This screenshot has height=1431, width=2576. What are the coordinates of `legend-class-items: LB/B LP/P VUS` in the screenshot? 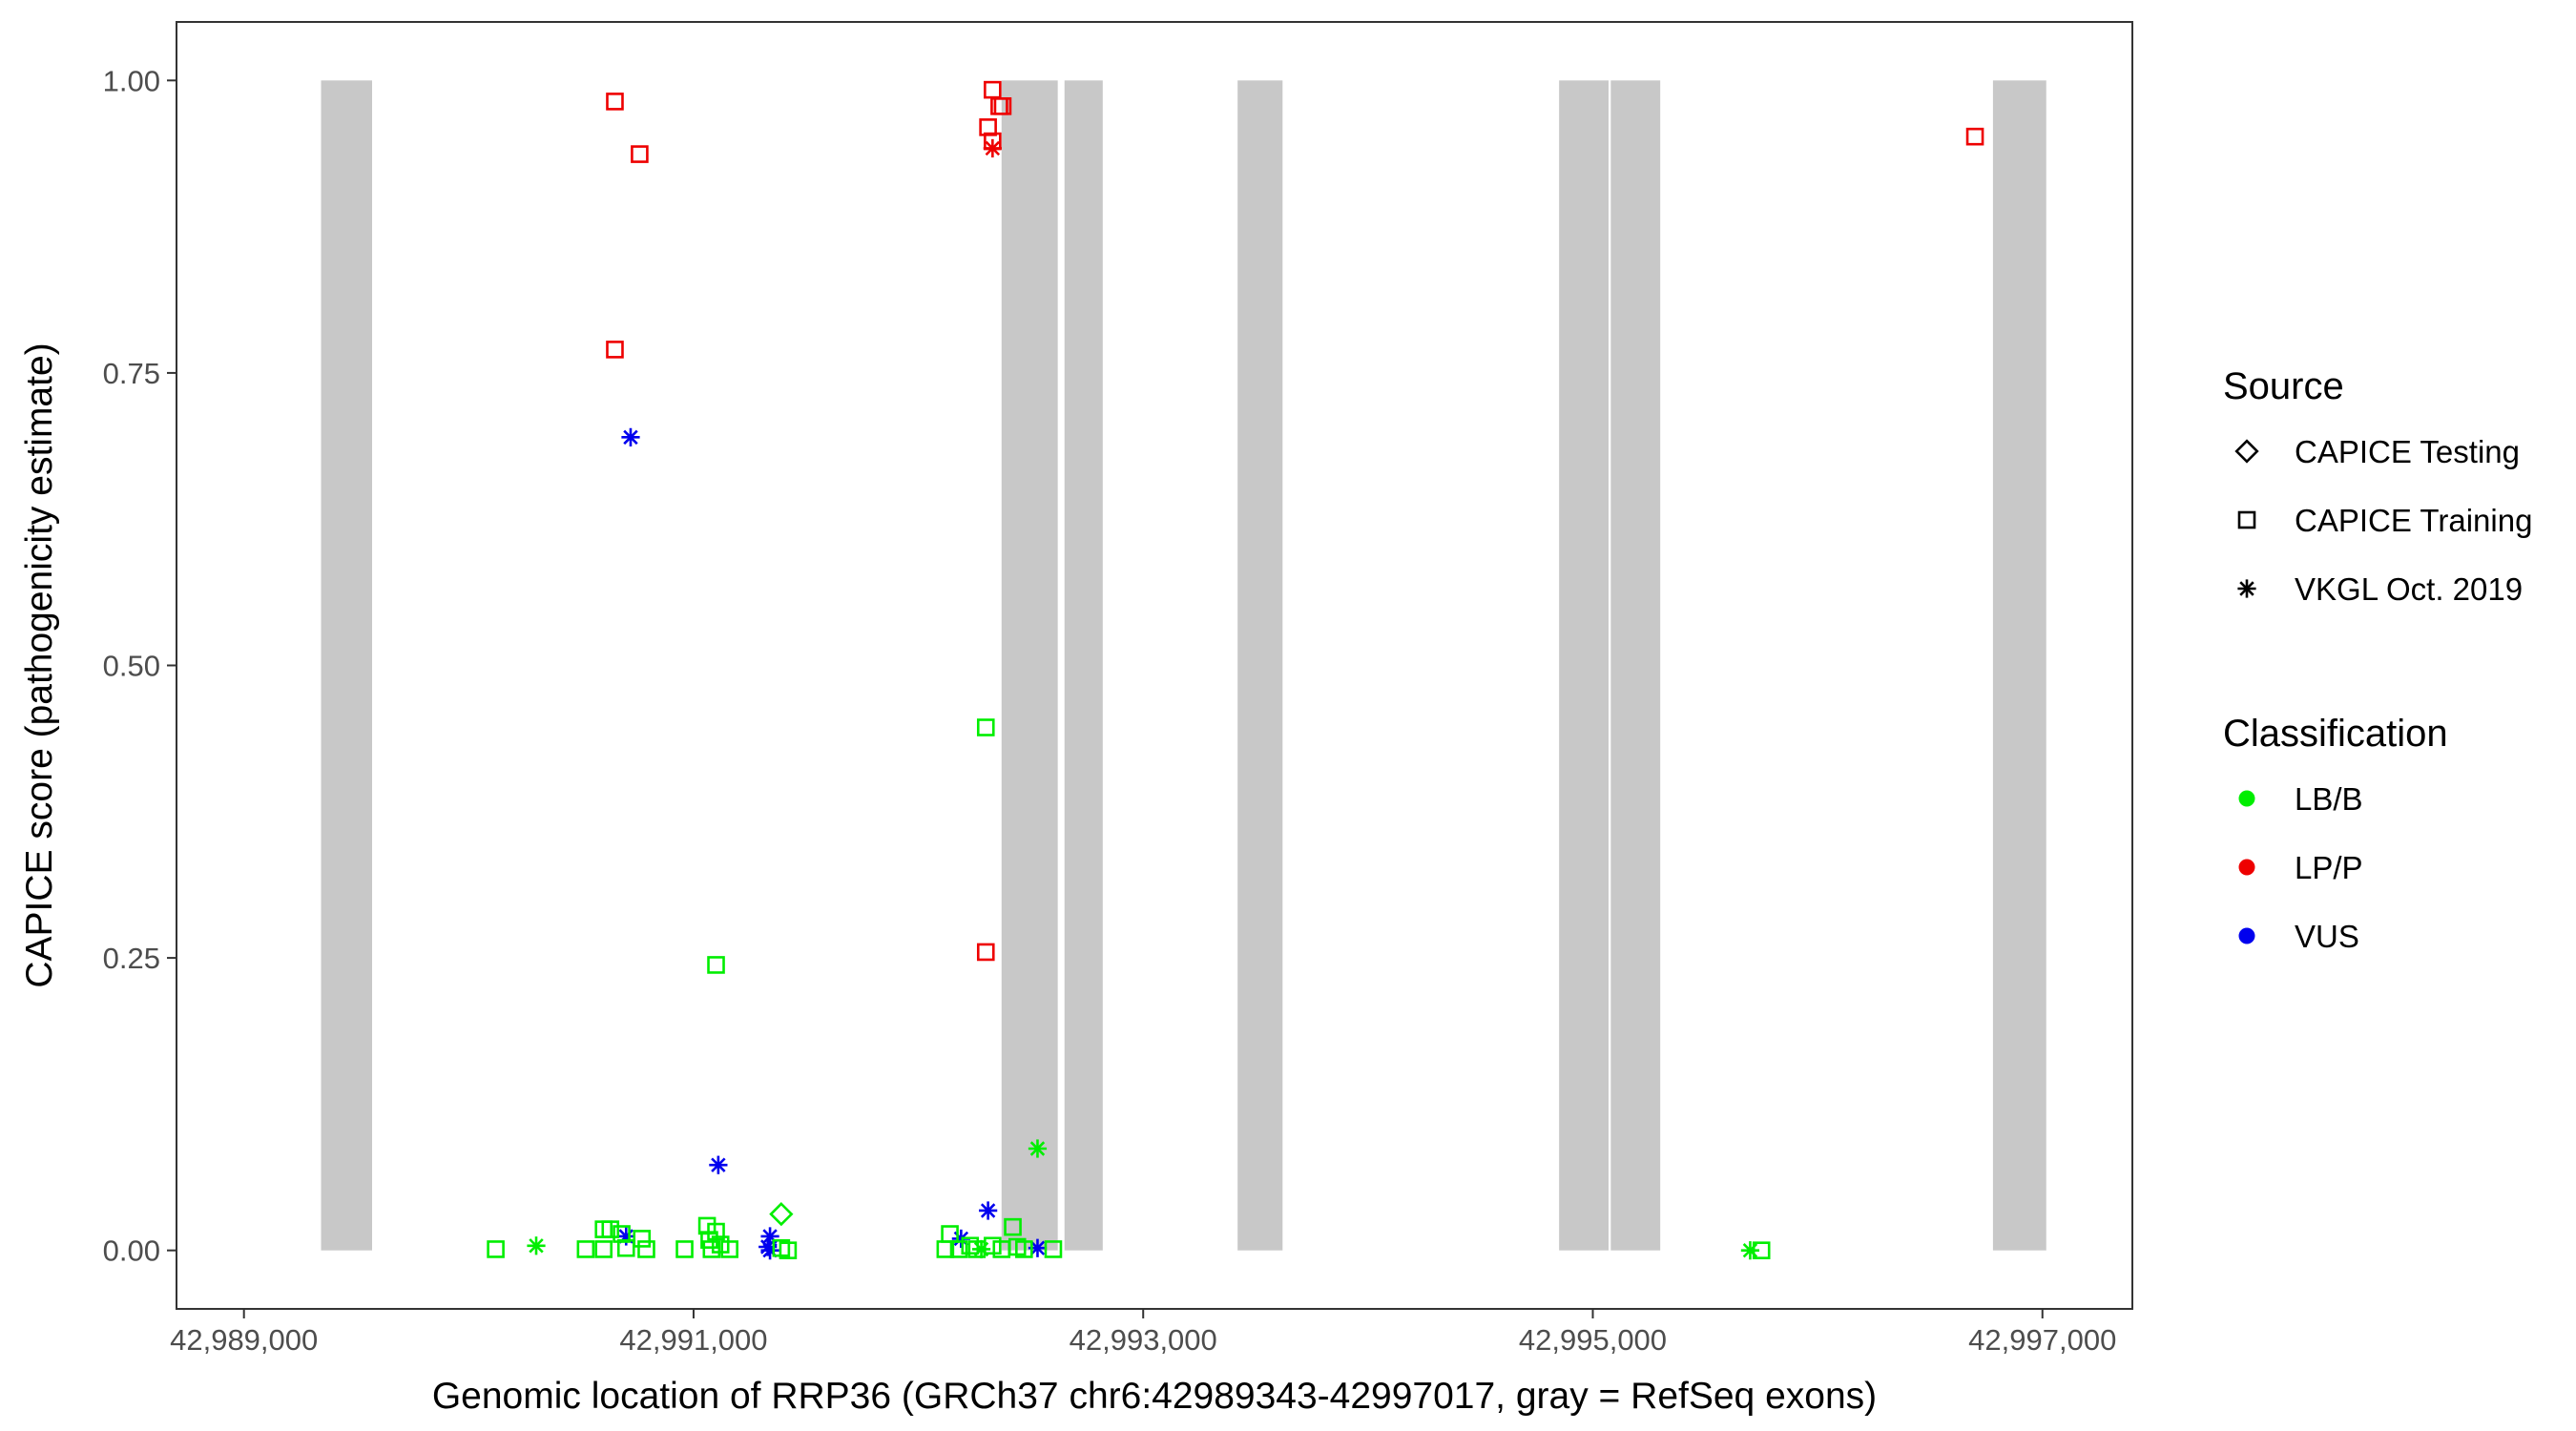 It's located at (2300, 867).